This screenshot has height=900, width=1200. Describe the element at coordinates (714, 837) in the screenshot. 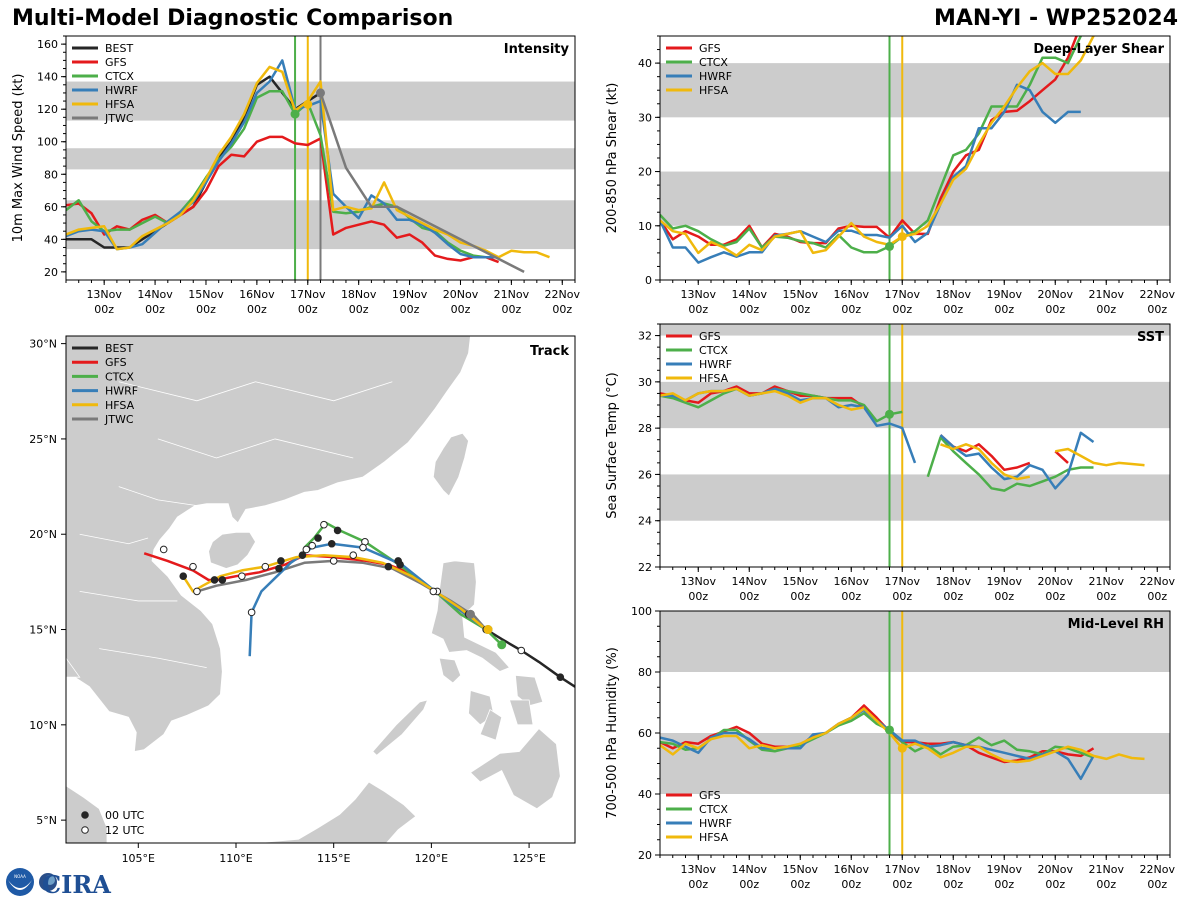

I see `rh-legend-label-hfsa: HFSA` at that location.